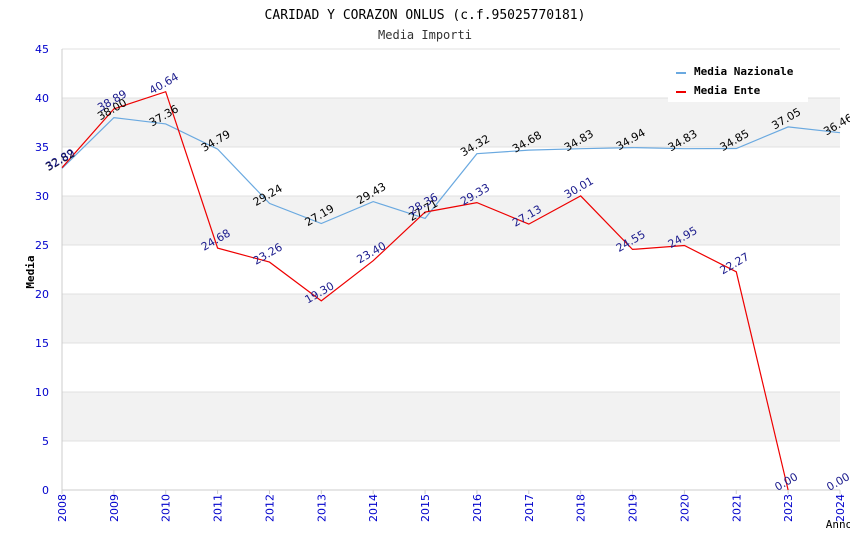  I want to click on x-tick-label: 2021, so click(736, 508).